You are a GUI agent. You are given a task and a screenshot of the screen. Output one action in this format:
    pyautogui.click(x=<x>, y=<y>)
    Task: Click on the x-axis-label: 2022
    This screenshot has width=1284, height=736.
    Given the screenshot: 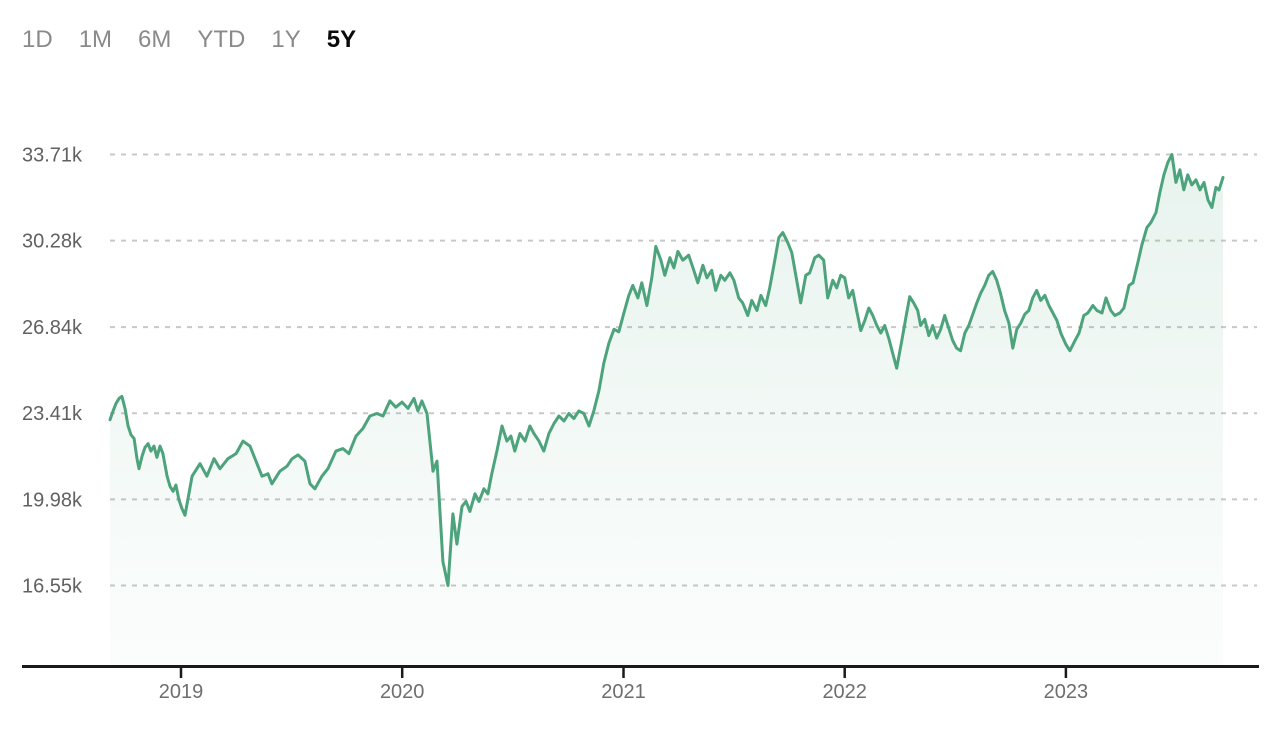 What is the action you would take?
    pyautogui.click(x=844, y=692)
    